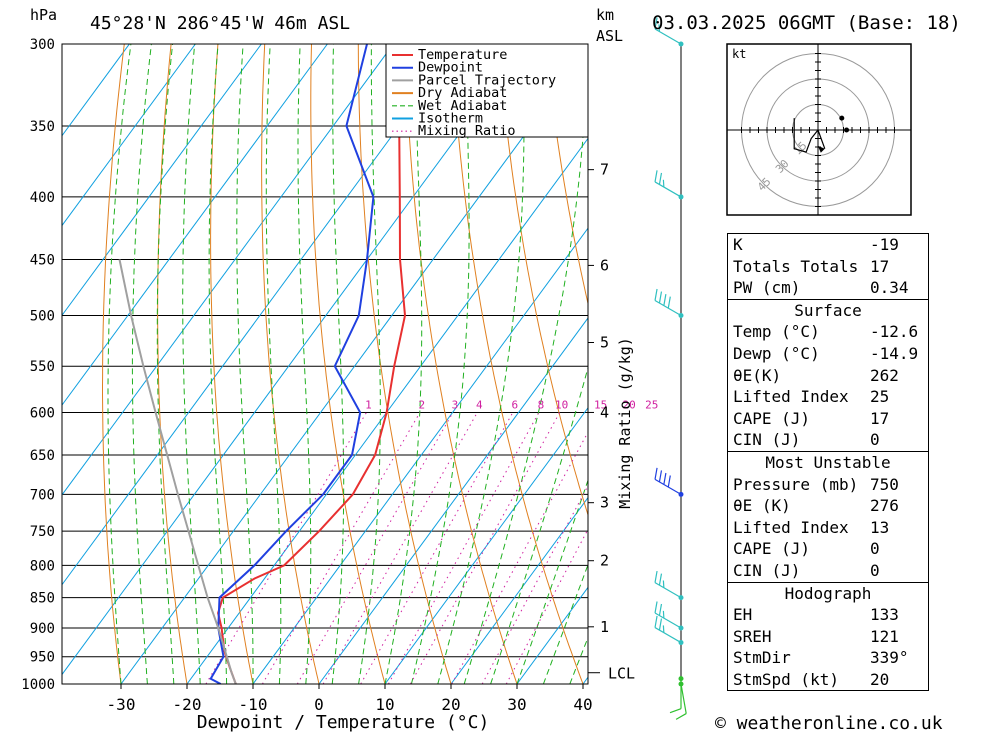  Describe the element at coordinates (880, 679) in the screenshot. I see `index-value: 20` at that location.